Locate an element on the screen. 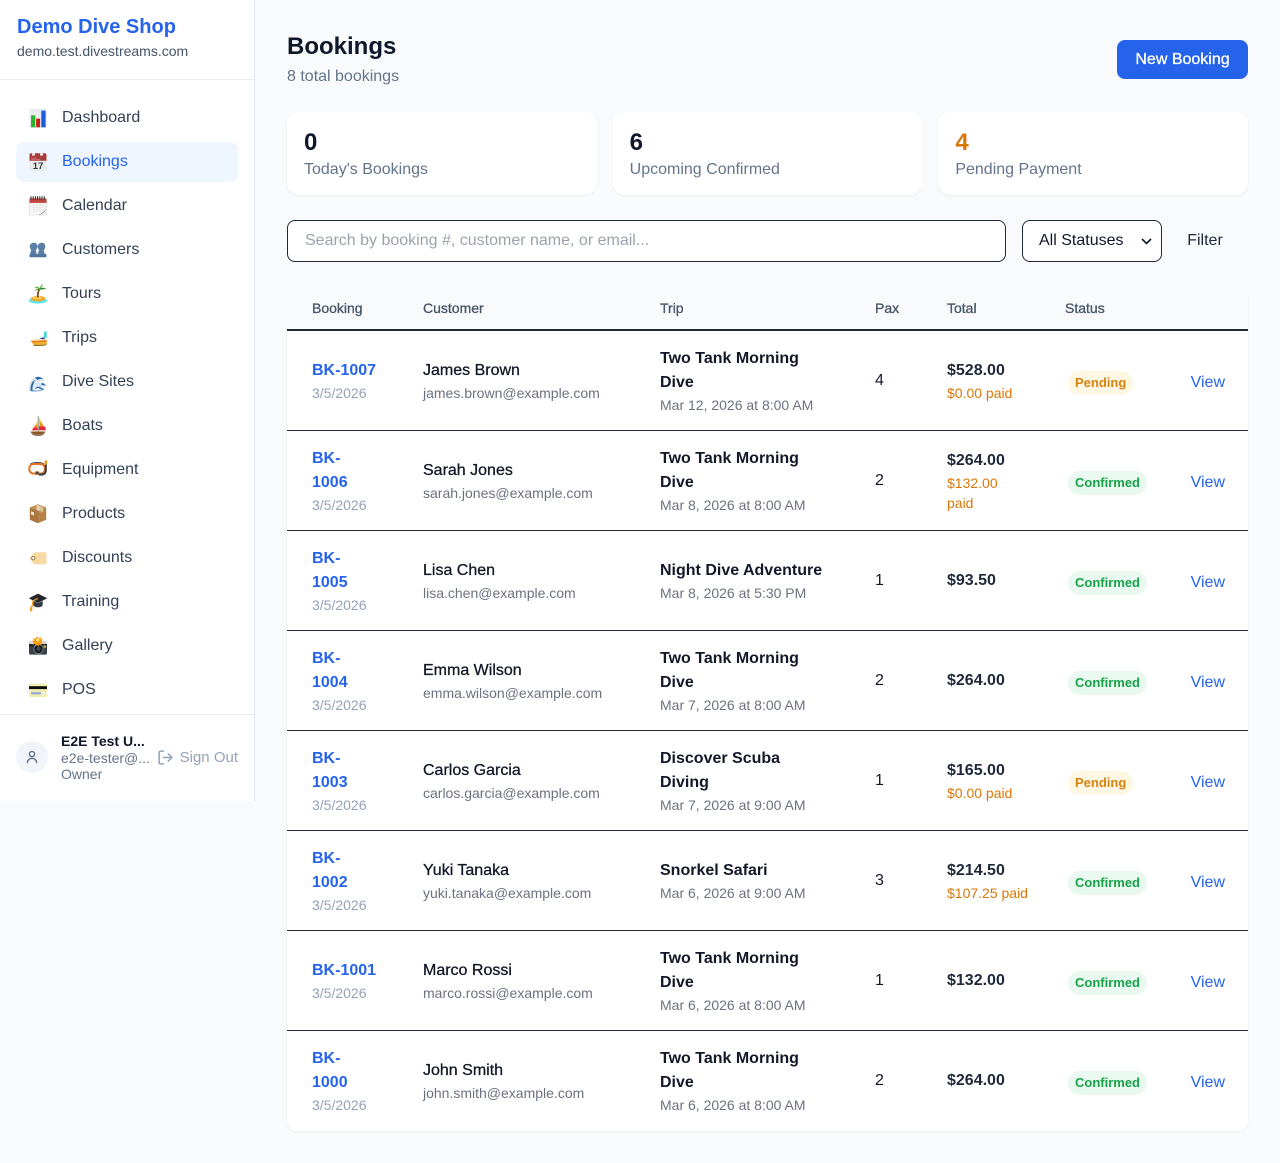  svg-text: 17 is located at coordinates (38, 166).